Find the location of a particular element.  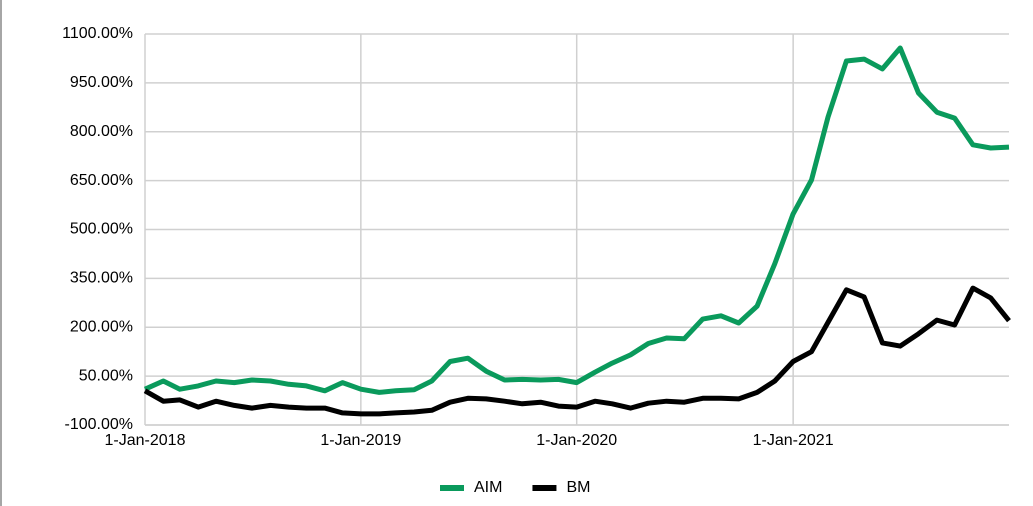

y-tick-label: 950.00% is located at coordinates (101, 82).